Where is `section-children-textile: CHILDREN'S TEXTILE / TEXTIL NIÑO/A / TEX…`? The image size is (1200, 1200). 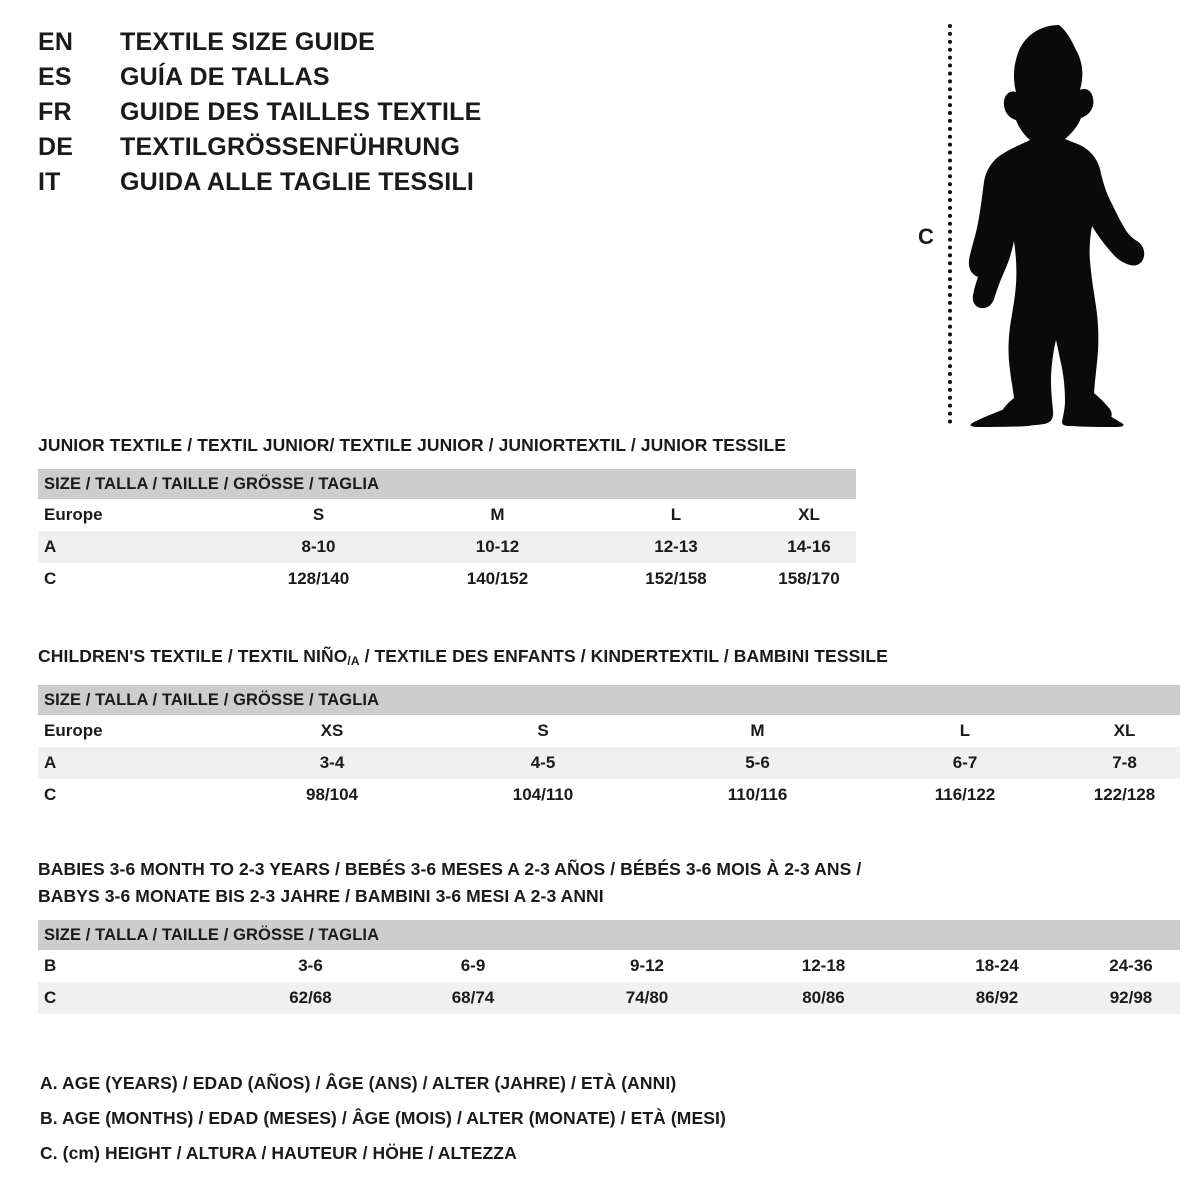 section-children-textile: CHILDREN'S TEXTILE / TEXTIL NIÑO/A / TEX… is located at coordinates (609, 727).